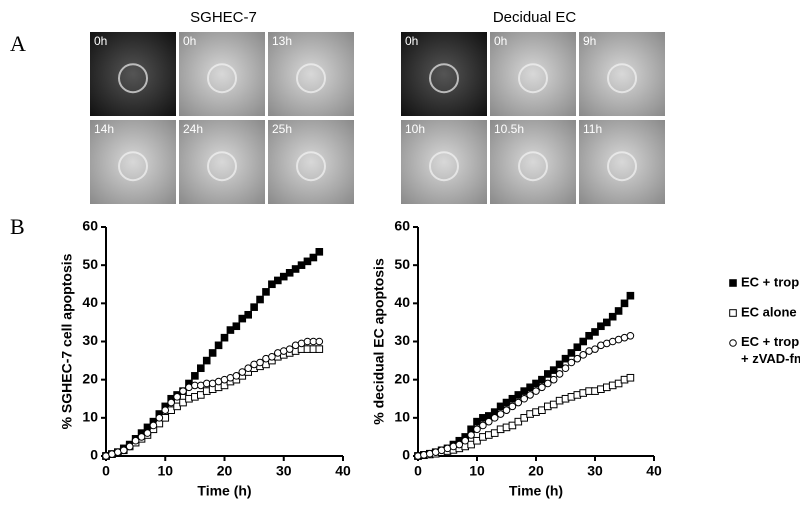 The height and width of the screenshot is (507, 800). I want to click on x-tick-label: 20, so click(536, 471).